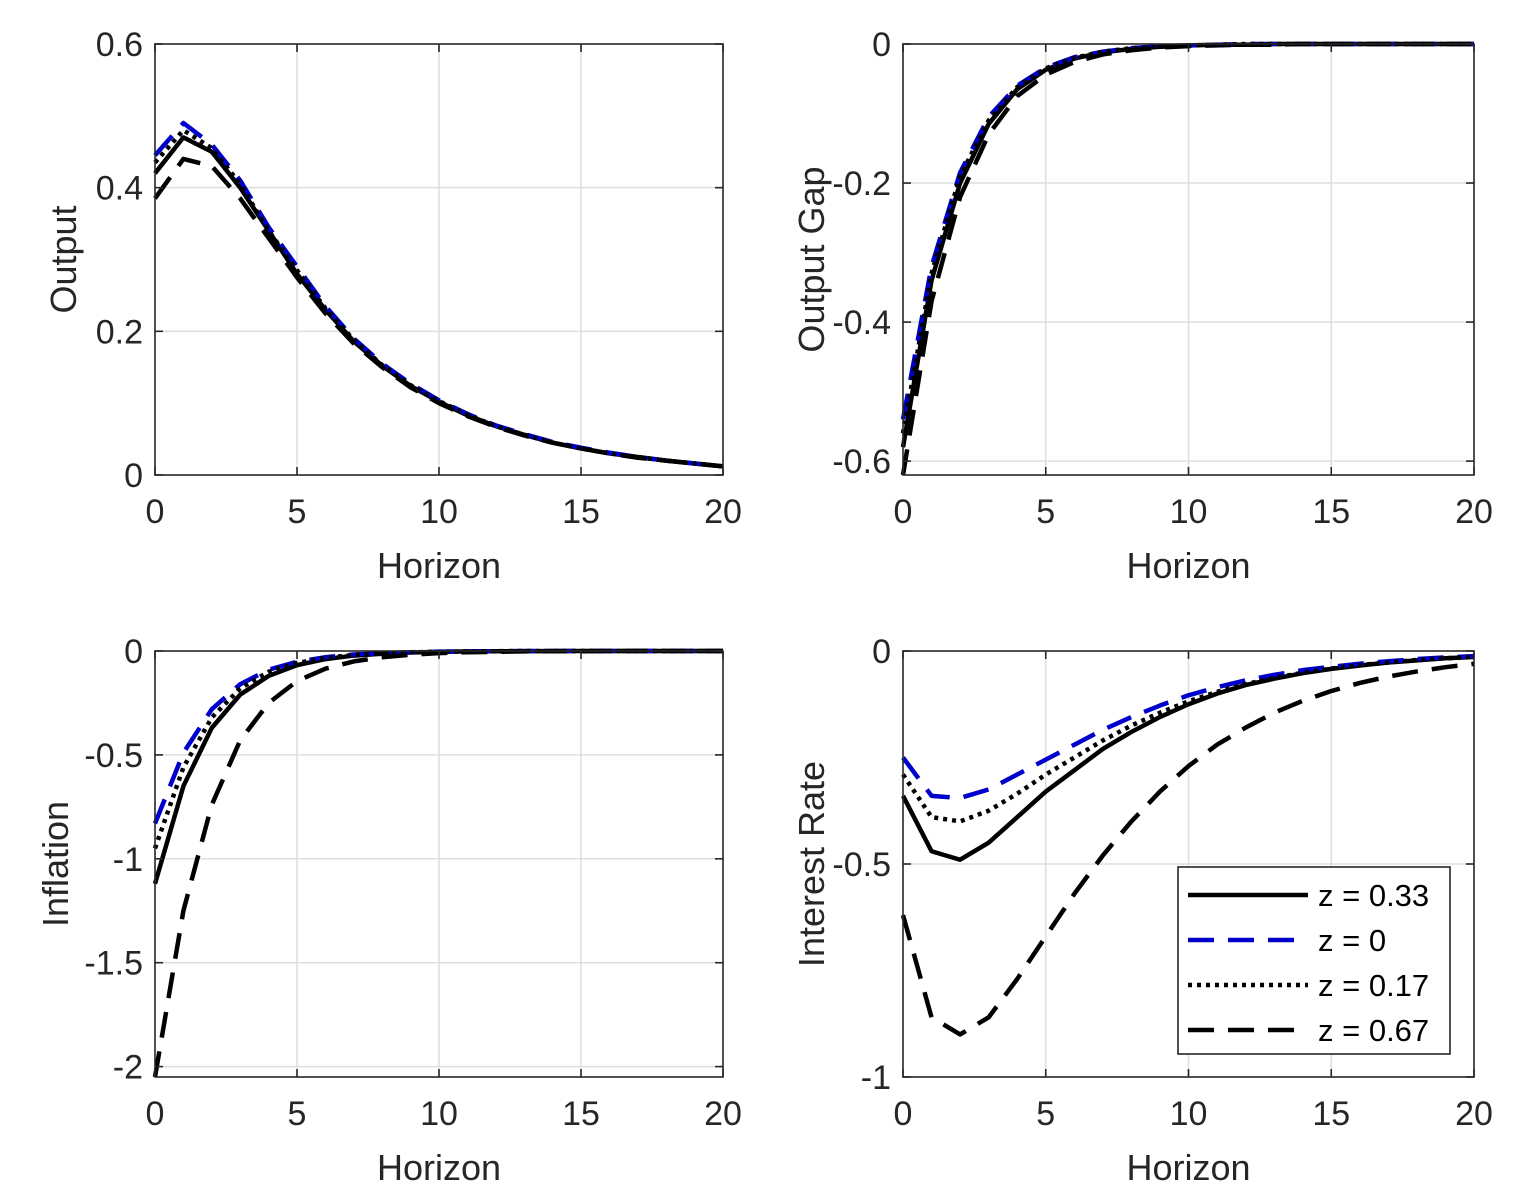 Image resolution: width=1514 pixels, height=1204 pixels. What do you see at coordinates (119, 332) in the screenshot?
I see `y-tick-label: 0.2` at bounding box center [119, 332].